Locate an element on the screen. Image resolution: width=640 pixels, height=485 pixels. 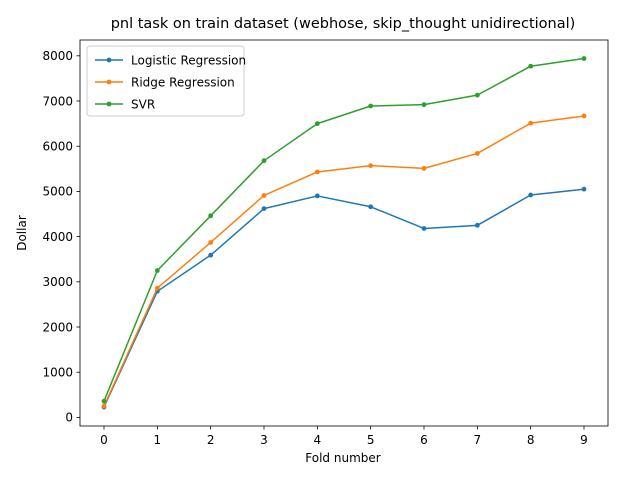
x-tick-label: 2 is located at coordinates (211, 440).